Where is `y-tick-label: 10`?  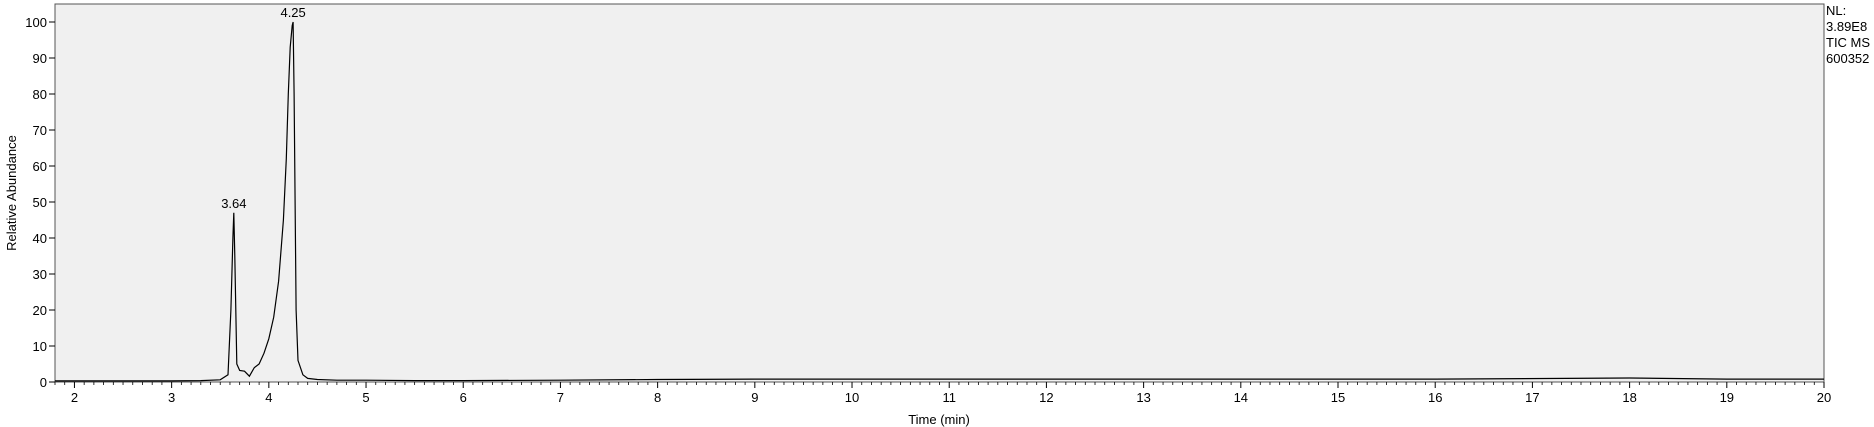 y-tick-label: 10 is located at coordinates (40, 346).